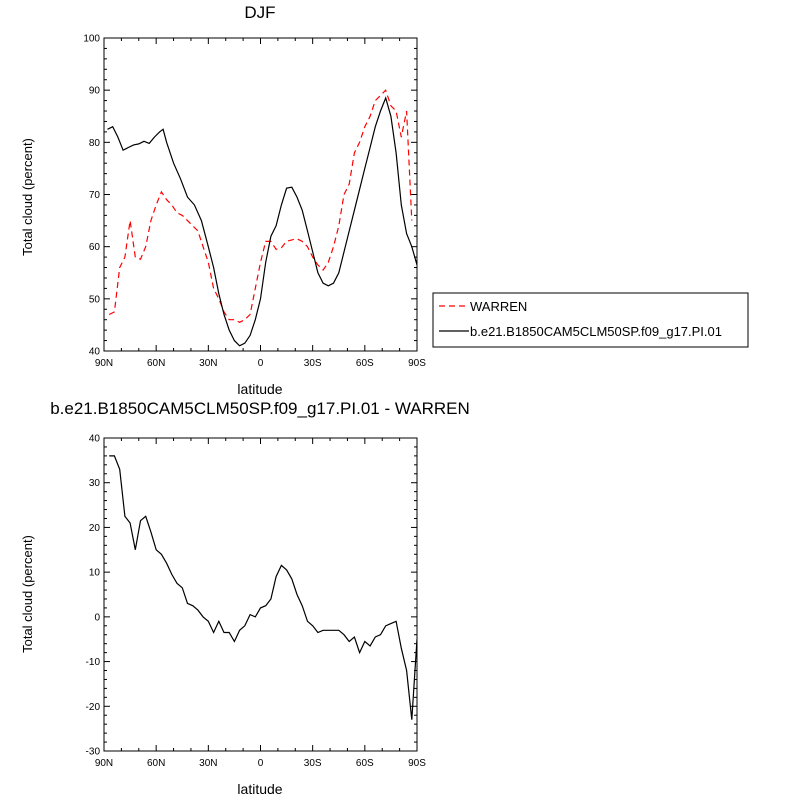  What do you see at coordinates (263, 587) in the screenshot?
I see `bottom-chart-series-0-line` at bounding box center [263, 587].